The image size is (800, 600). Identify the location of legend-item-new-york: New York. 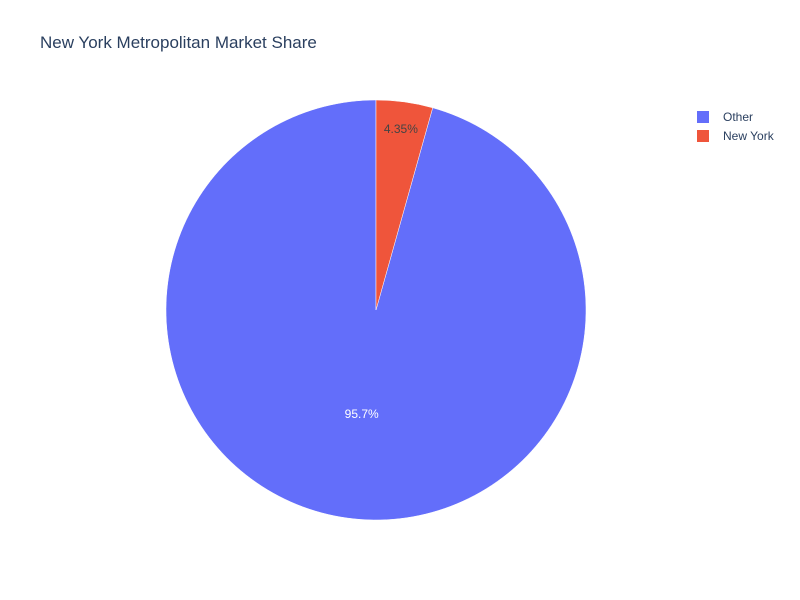
(735, 135).